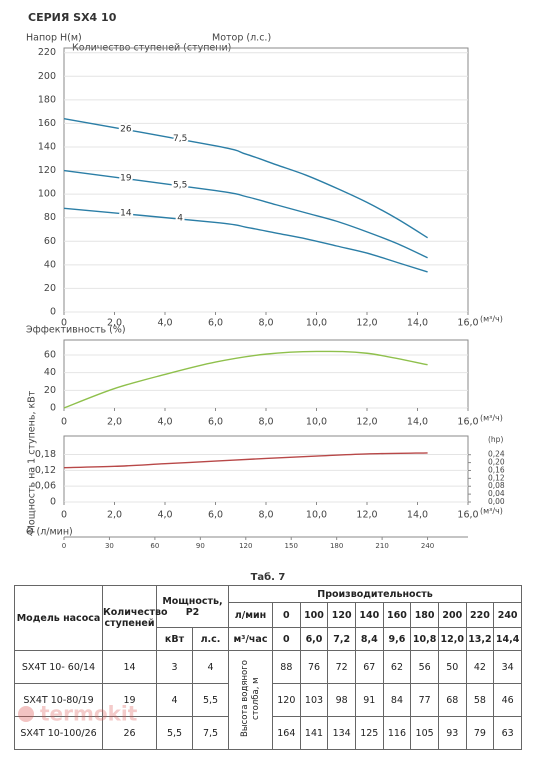 Image resolution: width=536 pixels, height=757 pixels. I want to click on x2-tick-label: 120, so click(245, 546).